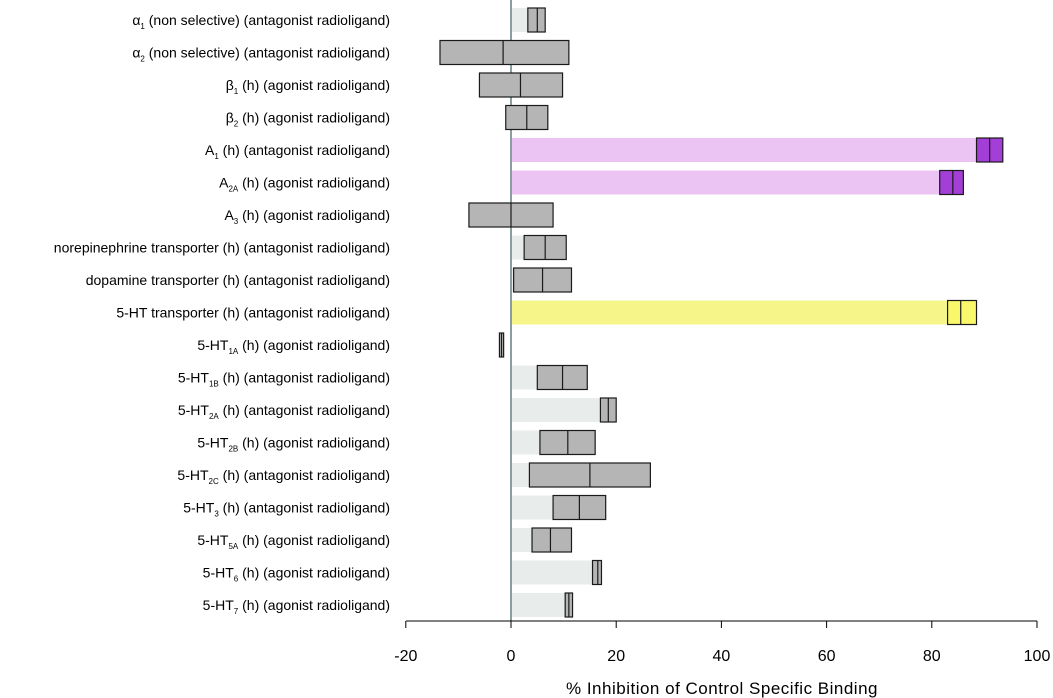  Describe the element at coordinates (283, 476) in the screenshot. I see `row-label: 5-HT2C (h) (antagonist radioligand)` at that location.